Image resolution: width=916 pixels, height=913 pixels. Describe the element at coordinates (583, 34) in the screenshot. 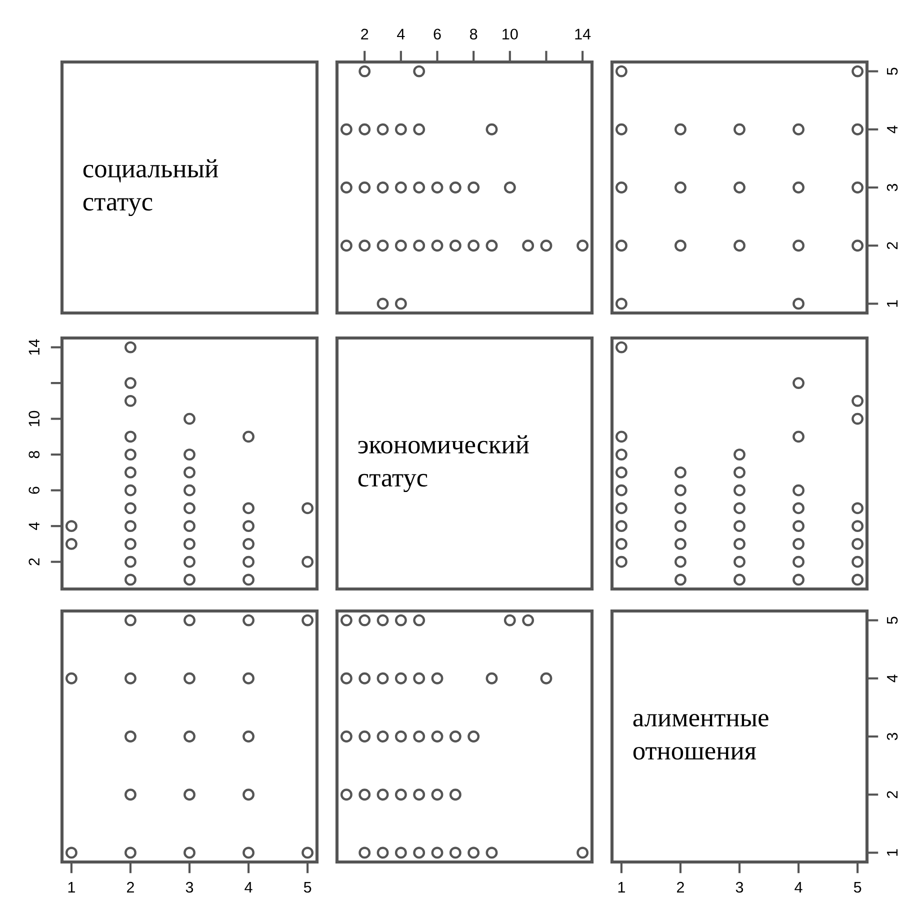

I see `x-tick-label: 14` at that location.